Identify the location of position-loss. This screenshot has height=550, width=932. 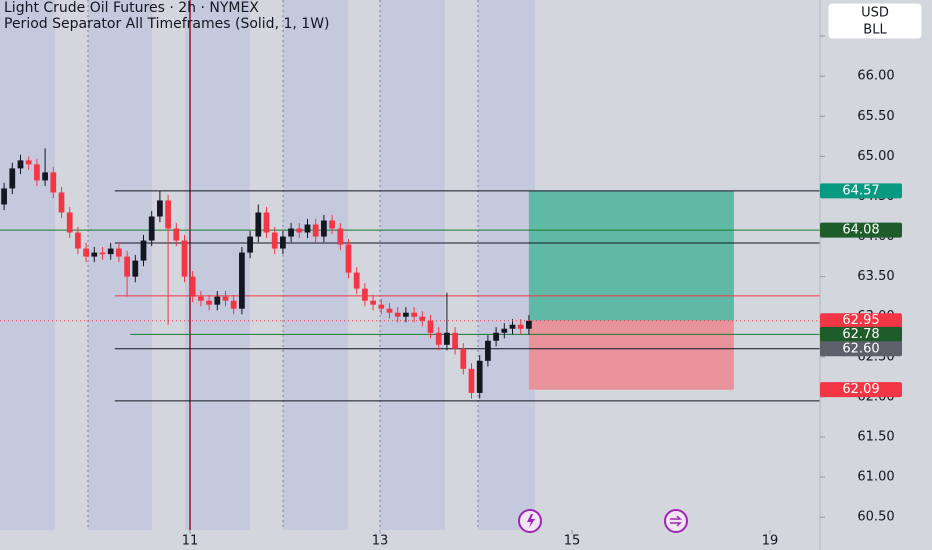
(631, 355).